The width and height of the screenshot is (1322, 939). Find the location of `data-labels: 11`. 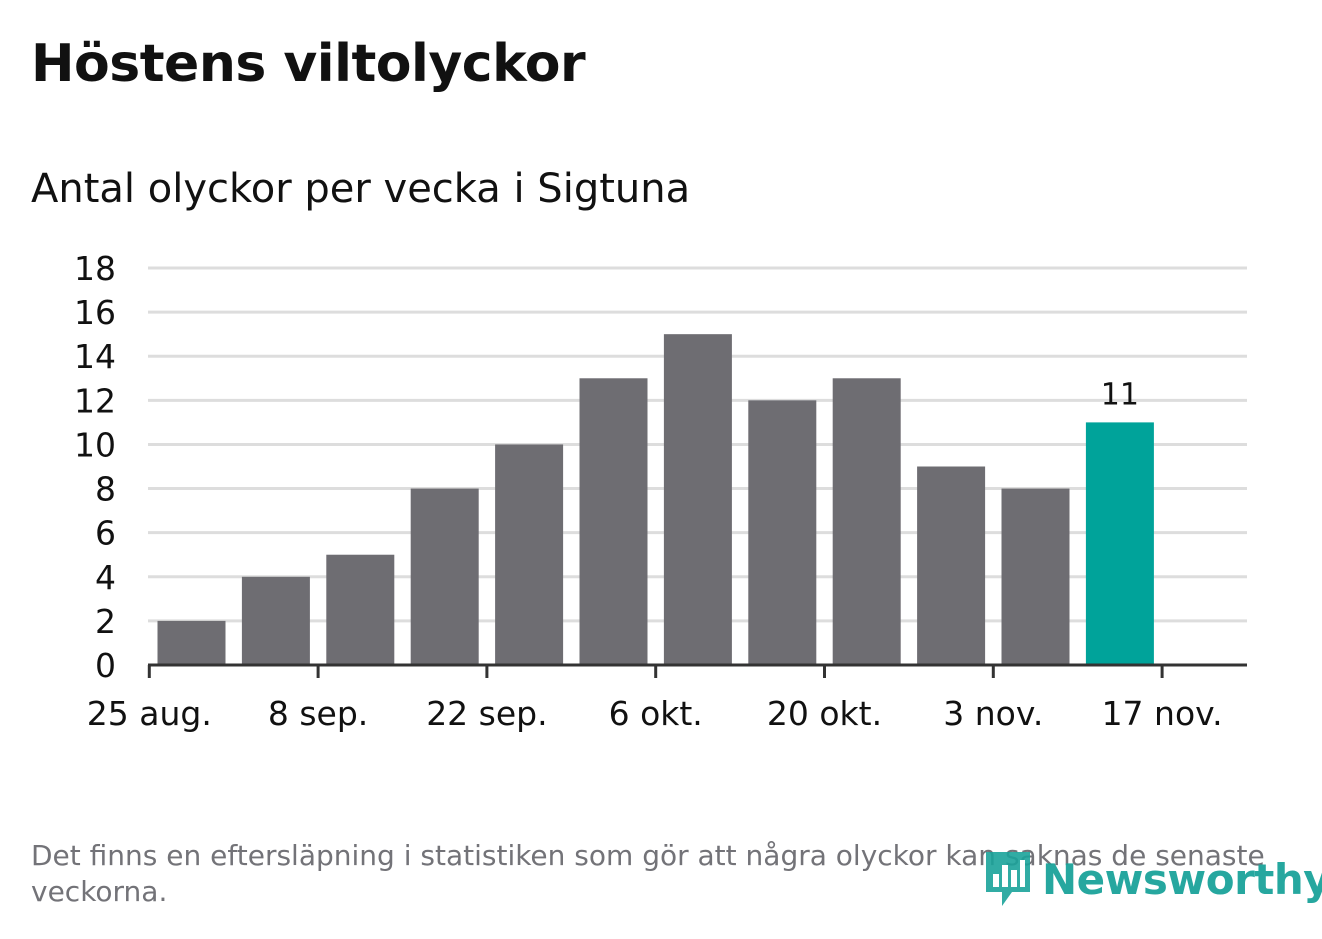

data-labels: 11 is located at coordinates (1120, 394).